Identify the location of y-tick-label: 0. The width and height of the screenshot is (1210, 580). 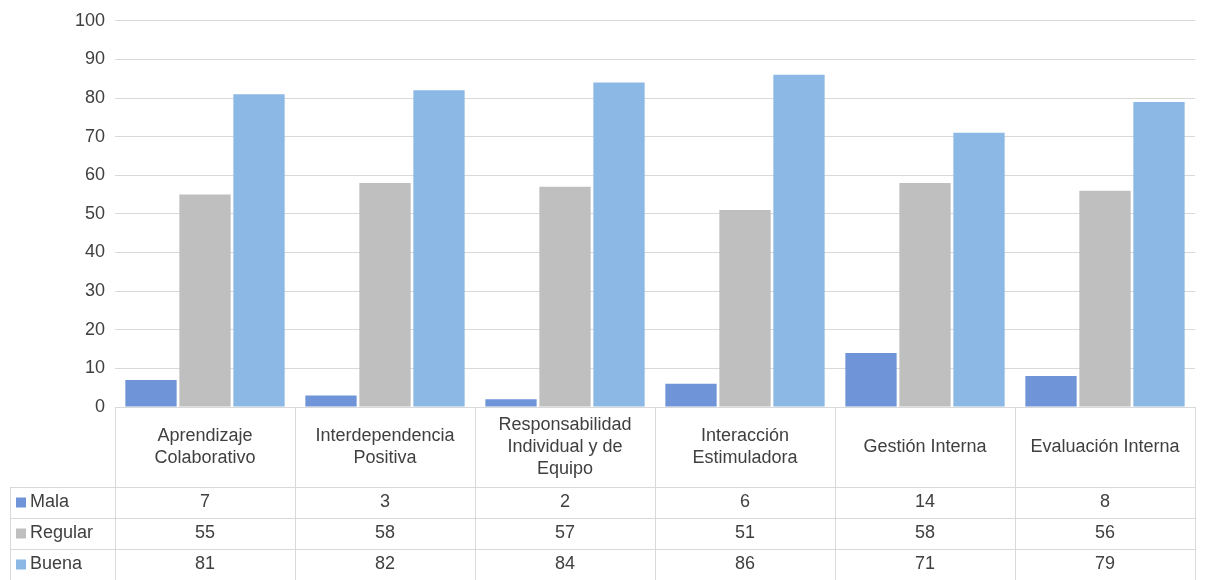
(99, 405).